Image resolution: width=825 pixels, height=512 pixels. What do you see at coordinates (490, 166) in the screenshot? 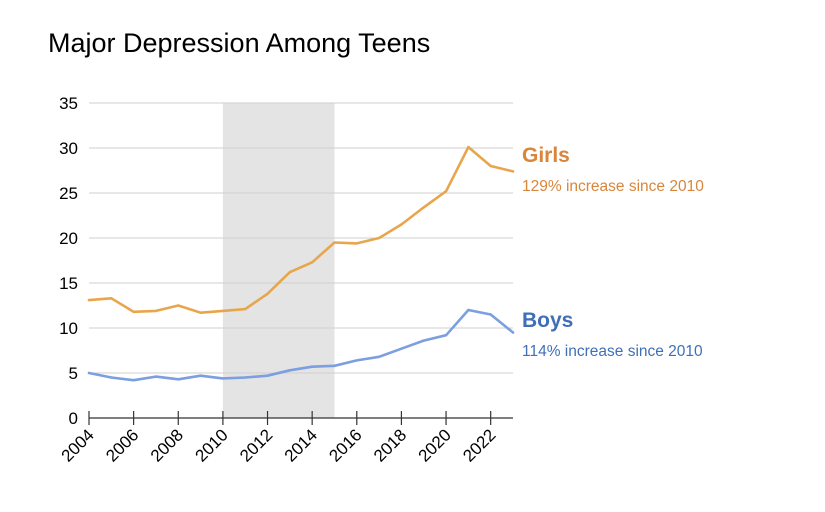
I see `data-point-girls-2022` at bounding box center [490, 166].